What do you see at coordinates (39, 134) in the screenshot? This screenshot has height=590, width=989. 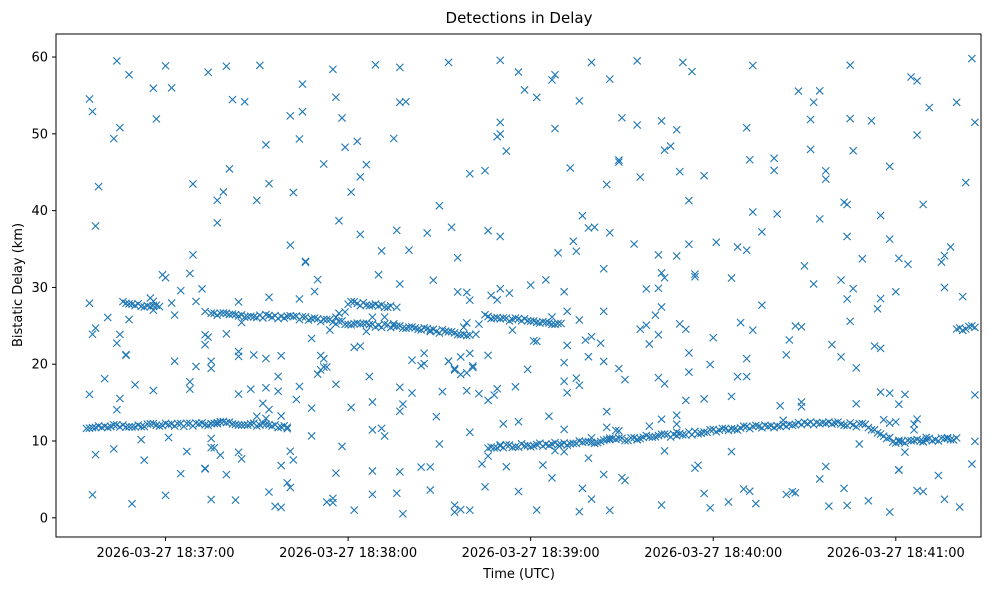 I see `y-tick-label: 50` at bounding box center [39, 134].